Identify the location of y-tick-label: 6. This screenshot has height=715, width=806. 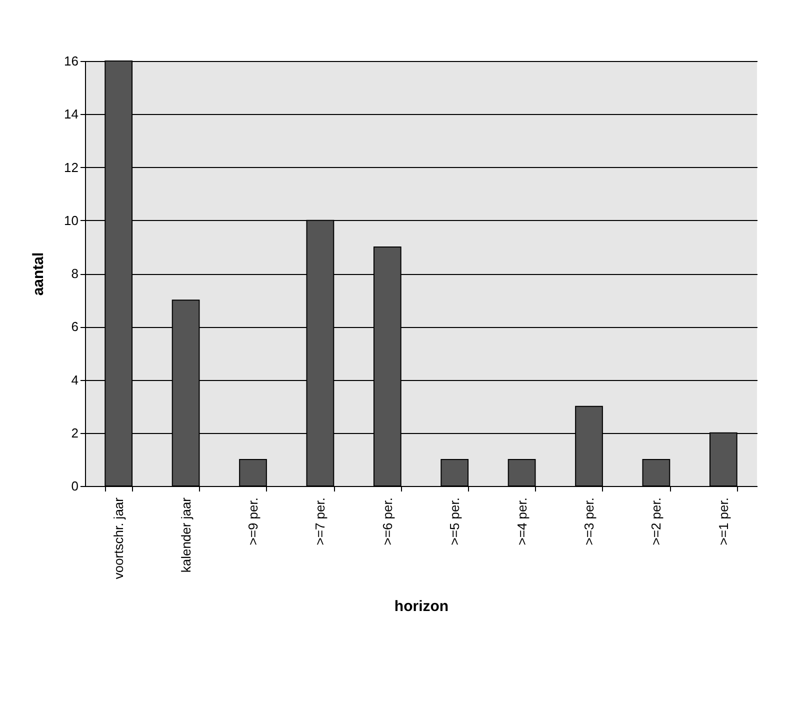
(74, 326).